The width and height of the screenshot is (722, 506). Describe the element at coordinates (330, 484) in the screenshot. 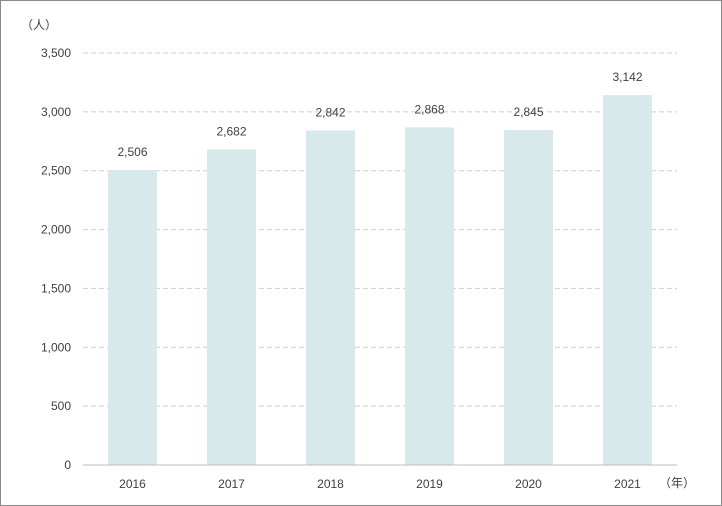

I see `x-tick-label: 2018` at that location.